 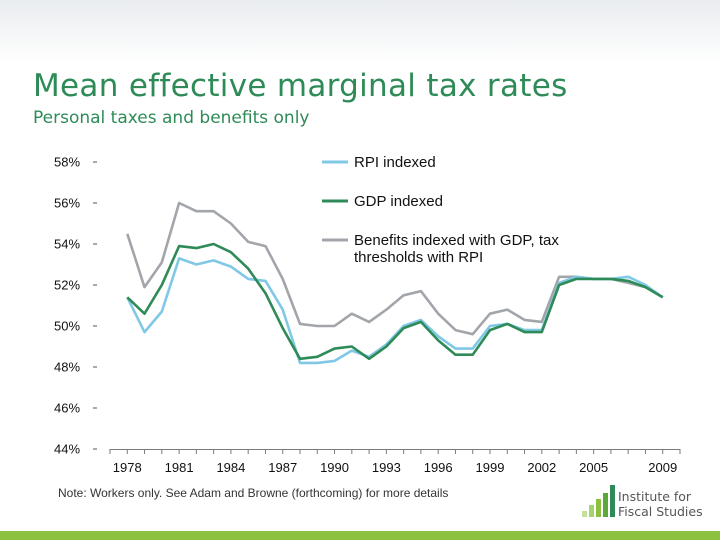 What do you see at coordinates (660, 511) in the screenshot?
I see `logo-text-line: Fiscal Studies` at bounding box center [660, 511].